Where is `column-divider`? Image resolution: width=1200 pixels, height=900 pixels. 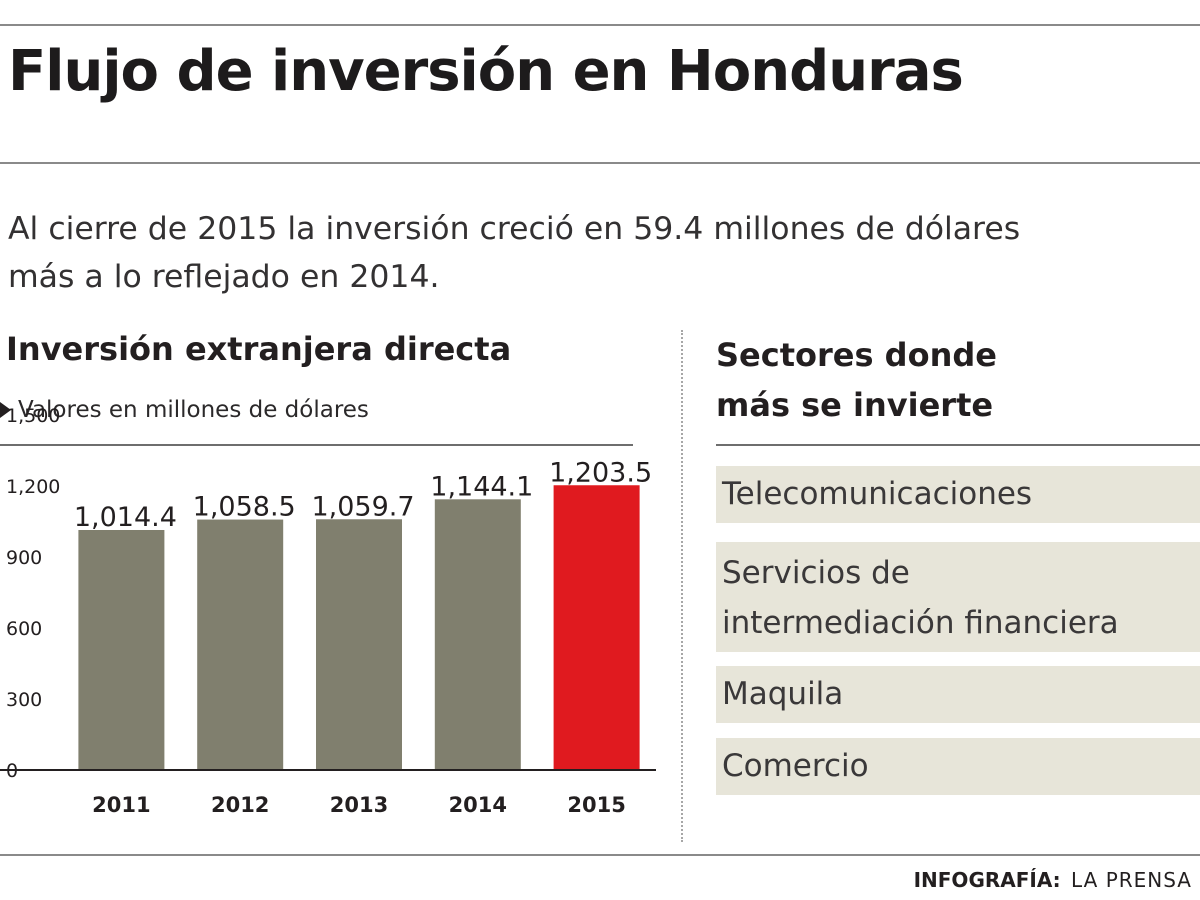
column-divider is located at coordinates (682, 586).